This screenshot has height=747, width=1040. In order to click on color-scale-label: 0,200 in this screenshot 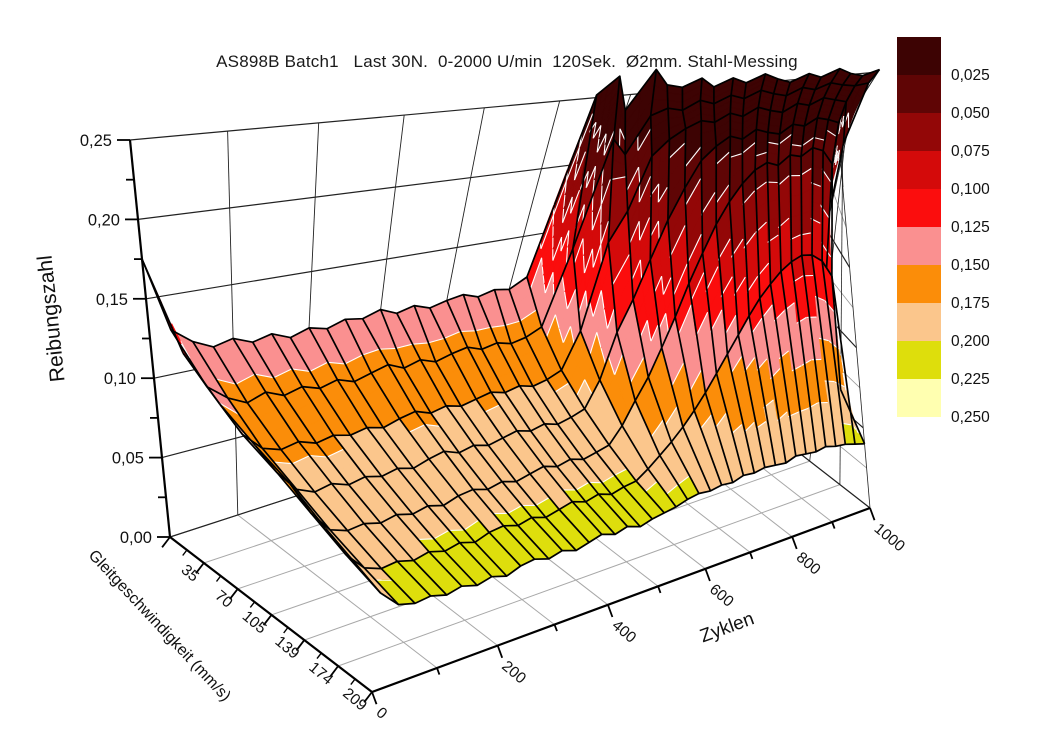, I will do `click(970, 341)`.